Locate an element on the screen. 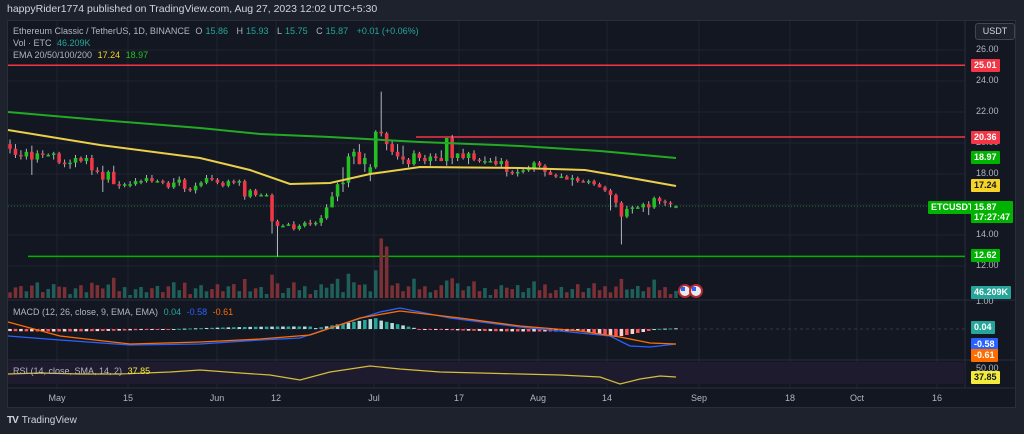 The width and height of the screenshot is (1024, 434). volume-label: Vol · ETC is located at coordinates (32, 43).